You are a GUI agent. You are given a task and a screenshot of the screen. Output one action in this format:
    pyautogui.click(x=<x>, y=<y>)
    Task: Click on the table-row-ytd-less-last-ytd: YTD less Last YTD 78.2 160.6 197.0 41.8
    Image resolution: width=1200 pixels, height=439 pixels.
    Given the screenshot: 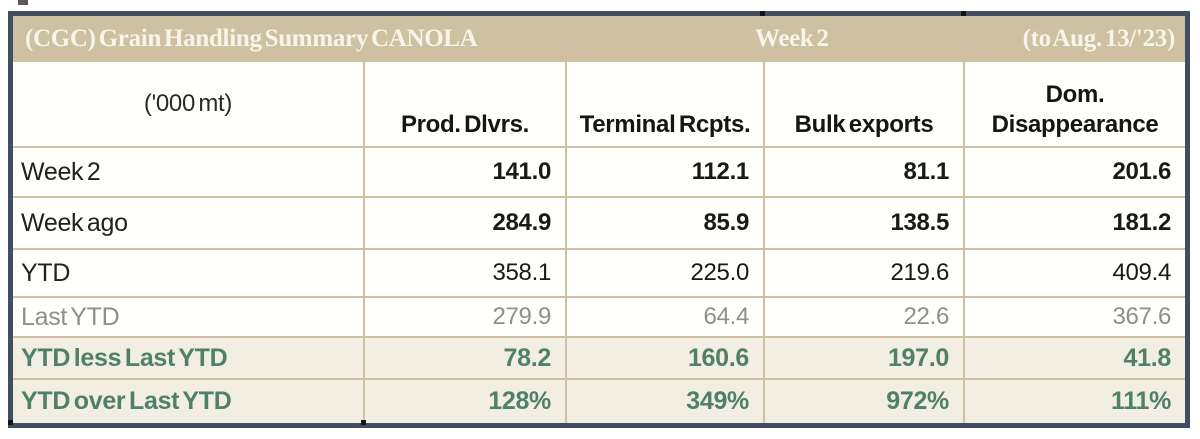 What is the action you would take?
    pyautogui.click(x=599, y=357)
    